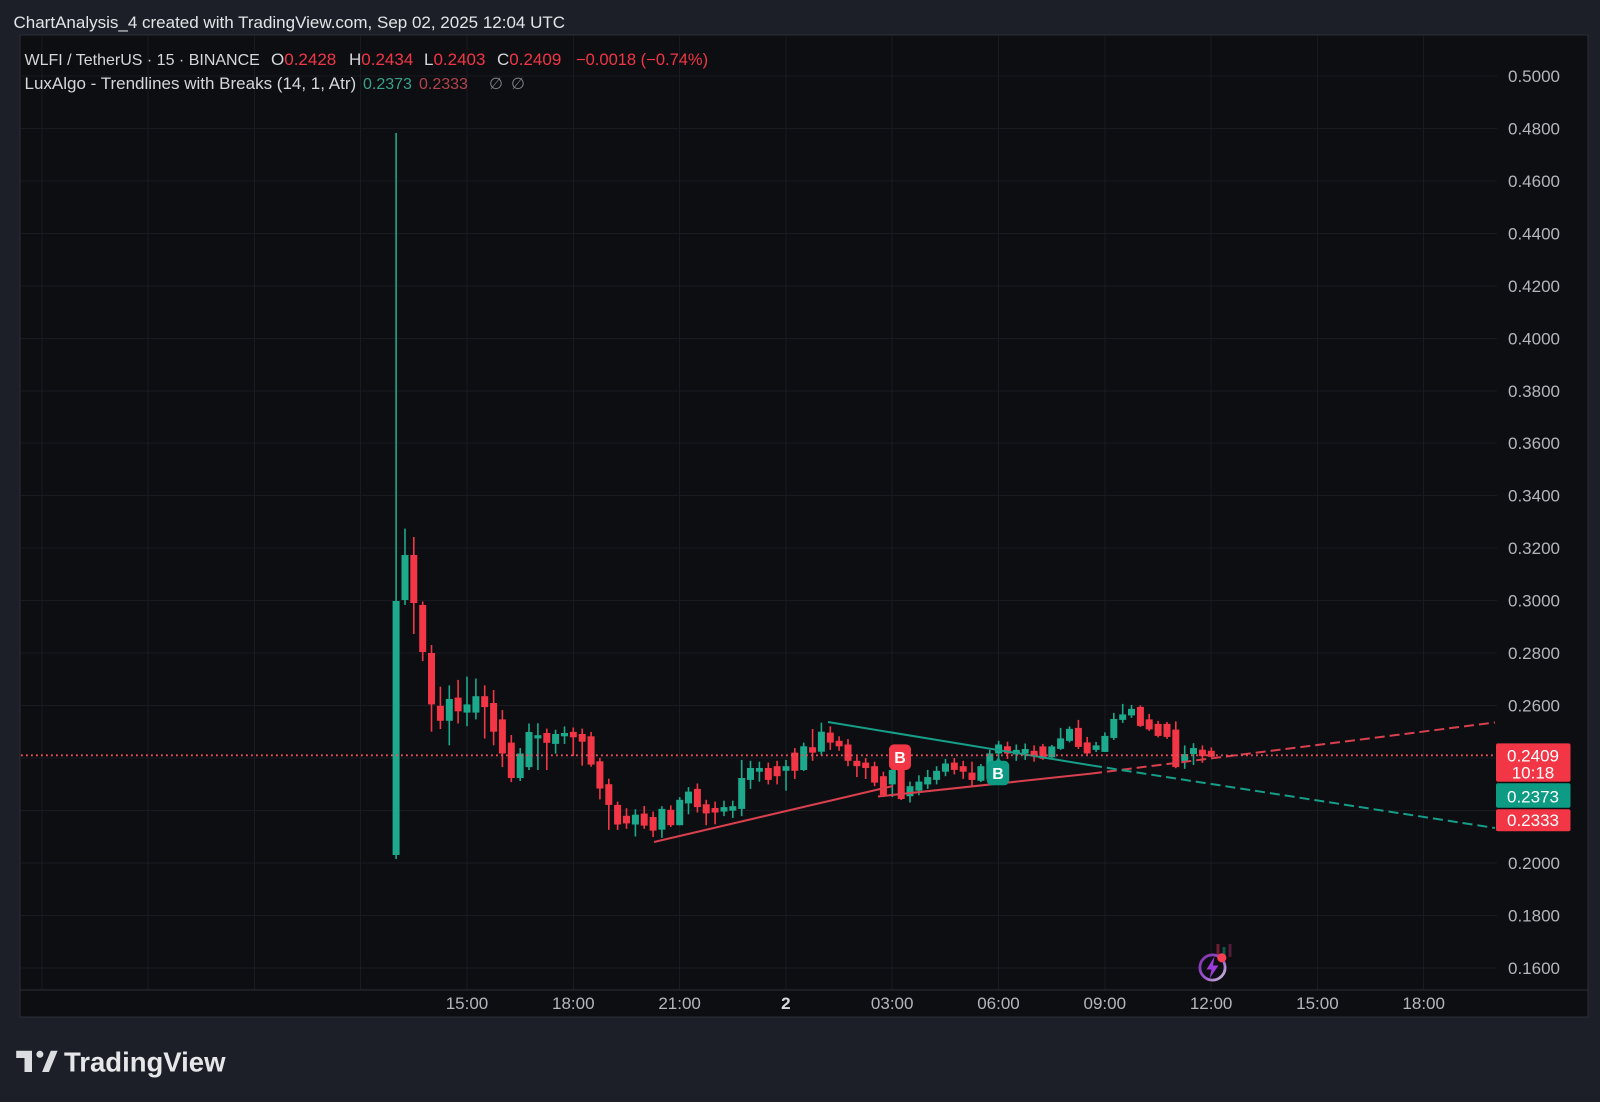 This screenshot has width=1600, height=1102. I want to click on svg-text: WLFI / TetherUS · 15 · BINANCE, so click(142, 60).